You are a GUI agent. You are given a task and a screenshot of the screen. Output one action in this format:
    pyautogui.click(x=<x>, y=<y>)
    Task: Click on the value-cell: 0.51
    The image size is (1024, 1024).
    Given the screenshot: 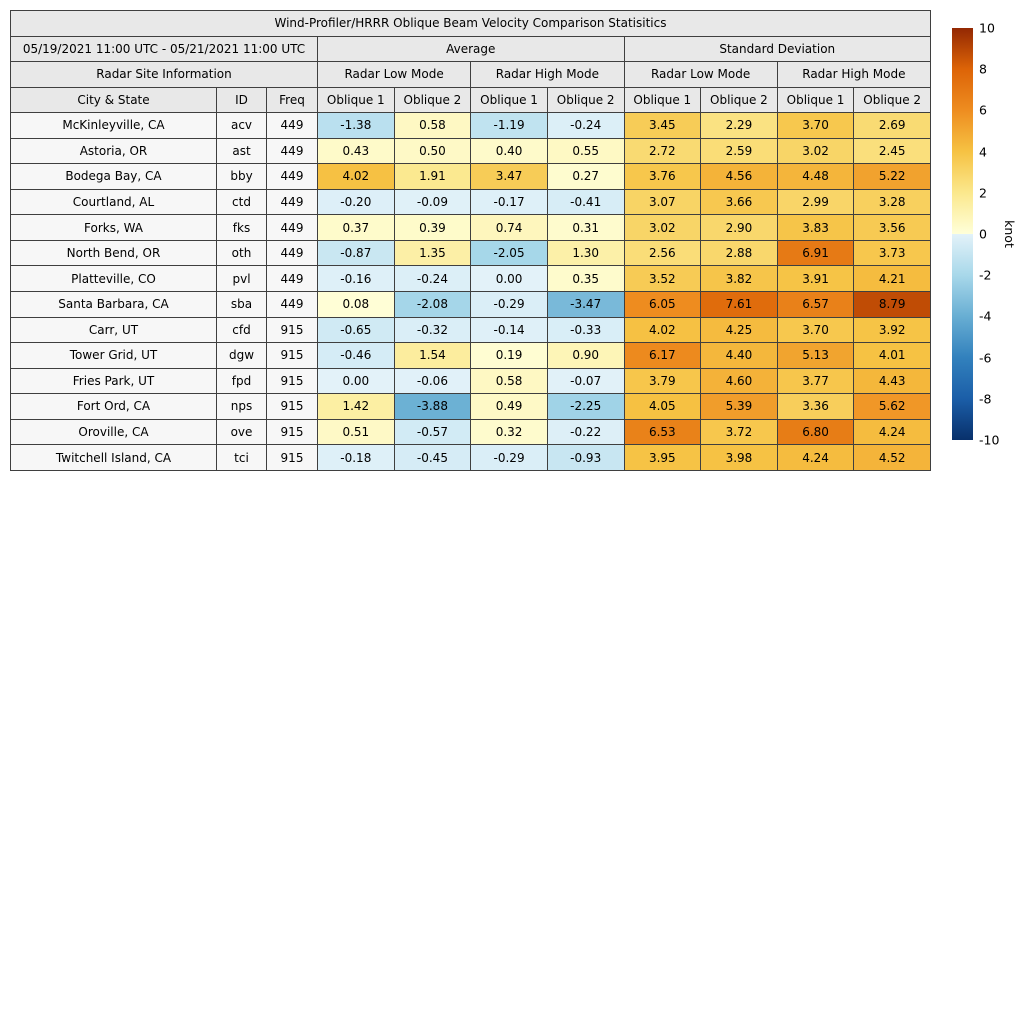 What is the action you would take?
    pyautogui.click(x=356, y=432)
    